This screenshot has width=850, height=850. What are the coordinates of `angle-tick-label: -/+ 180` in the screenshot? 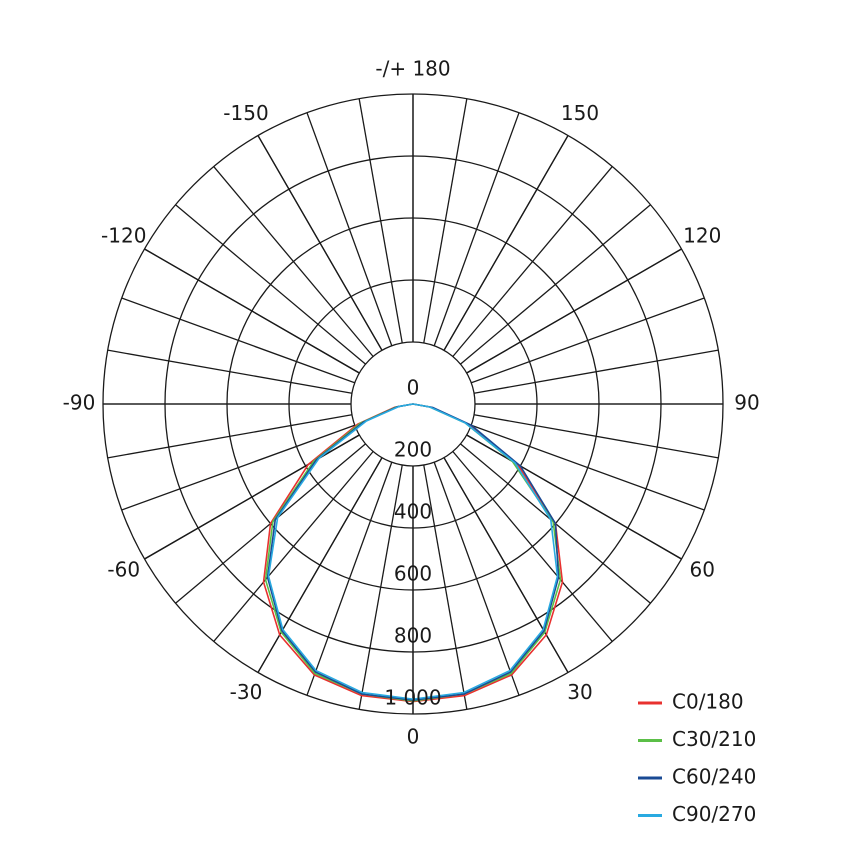 It's located at (412, 69).